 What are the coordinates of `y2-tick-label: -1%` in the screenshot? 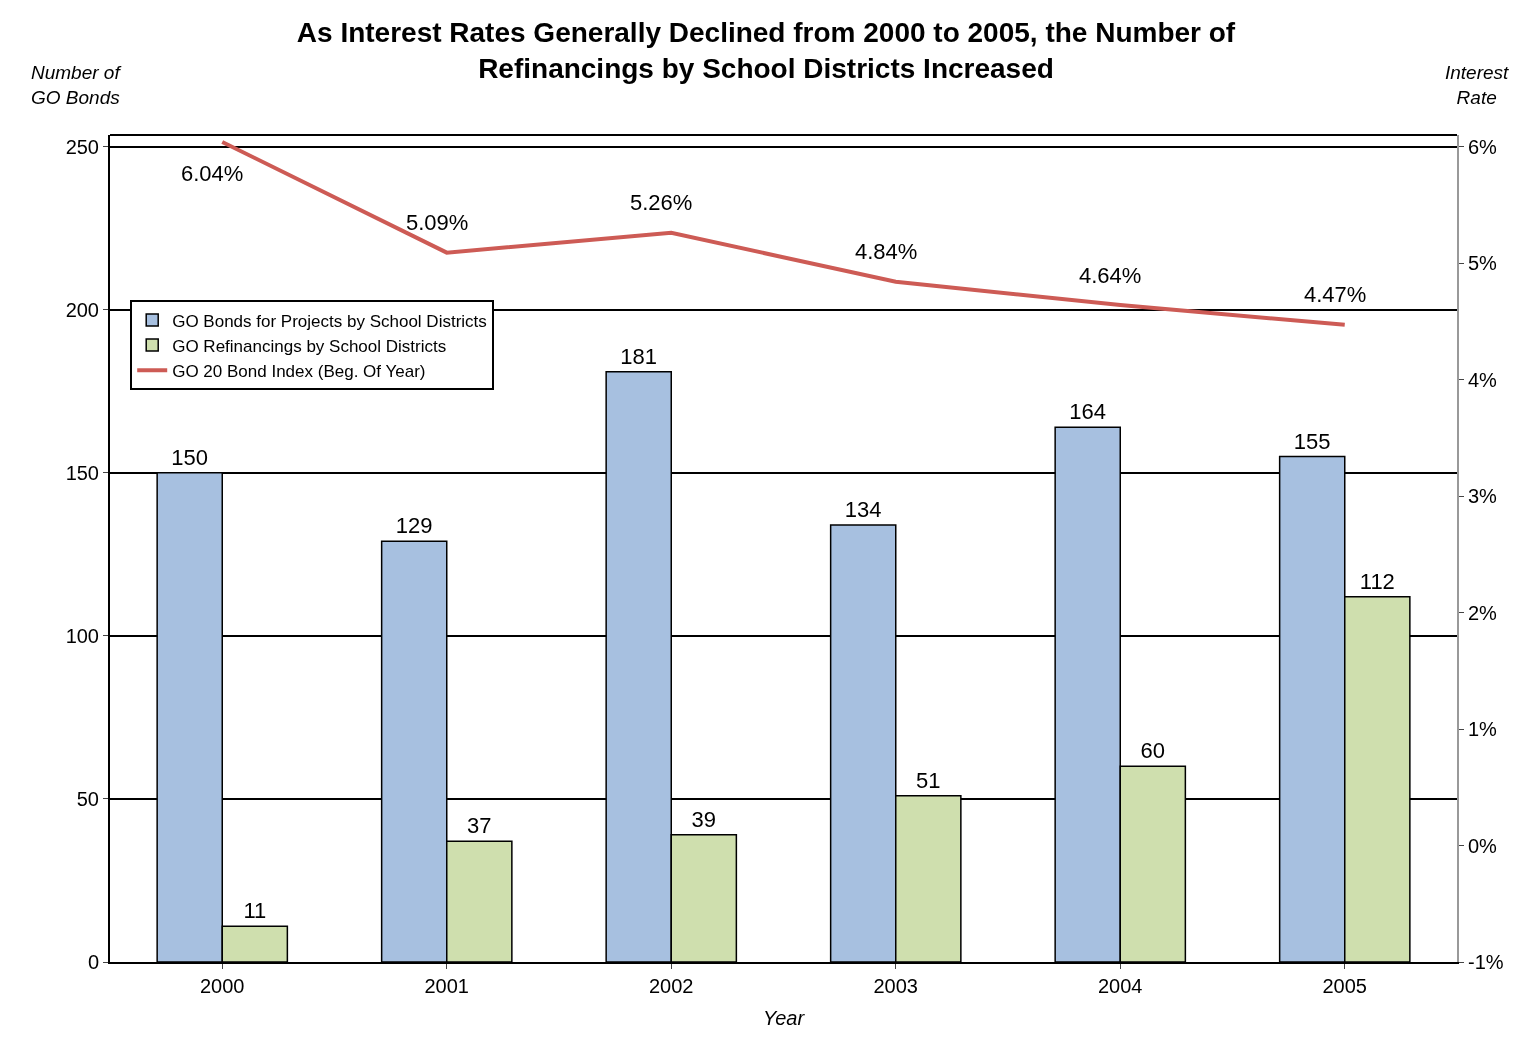 It's located at (1486, 962).